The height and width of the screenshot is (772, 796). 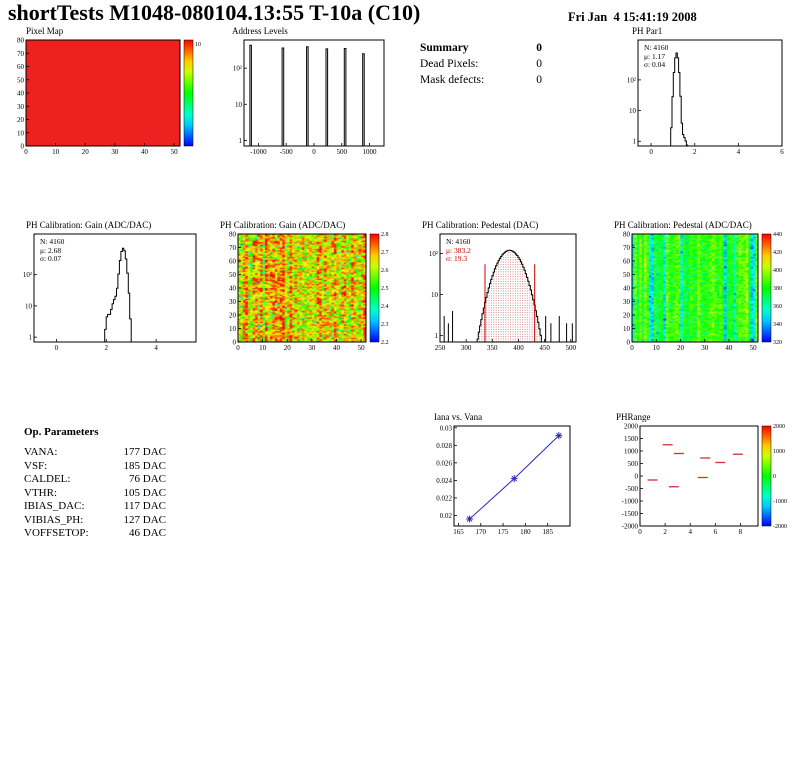 What do you see at coordinates (695, 288) in the screenshot?
I see `pedestal-map-heatmap` at bounding box center [695, 288].